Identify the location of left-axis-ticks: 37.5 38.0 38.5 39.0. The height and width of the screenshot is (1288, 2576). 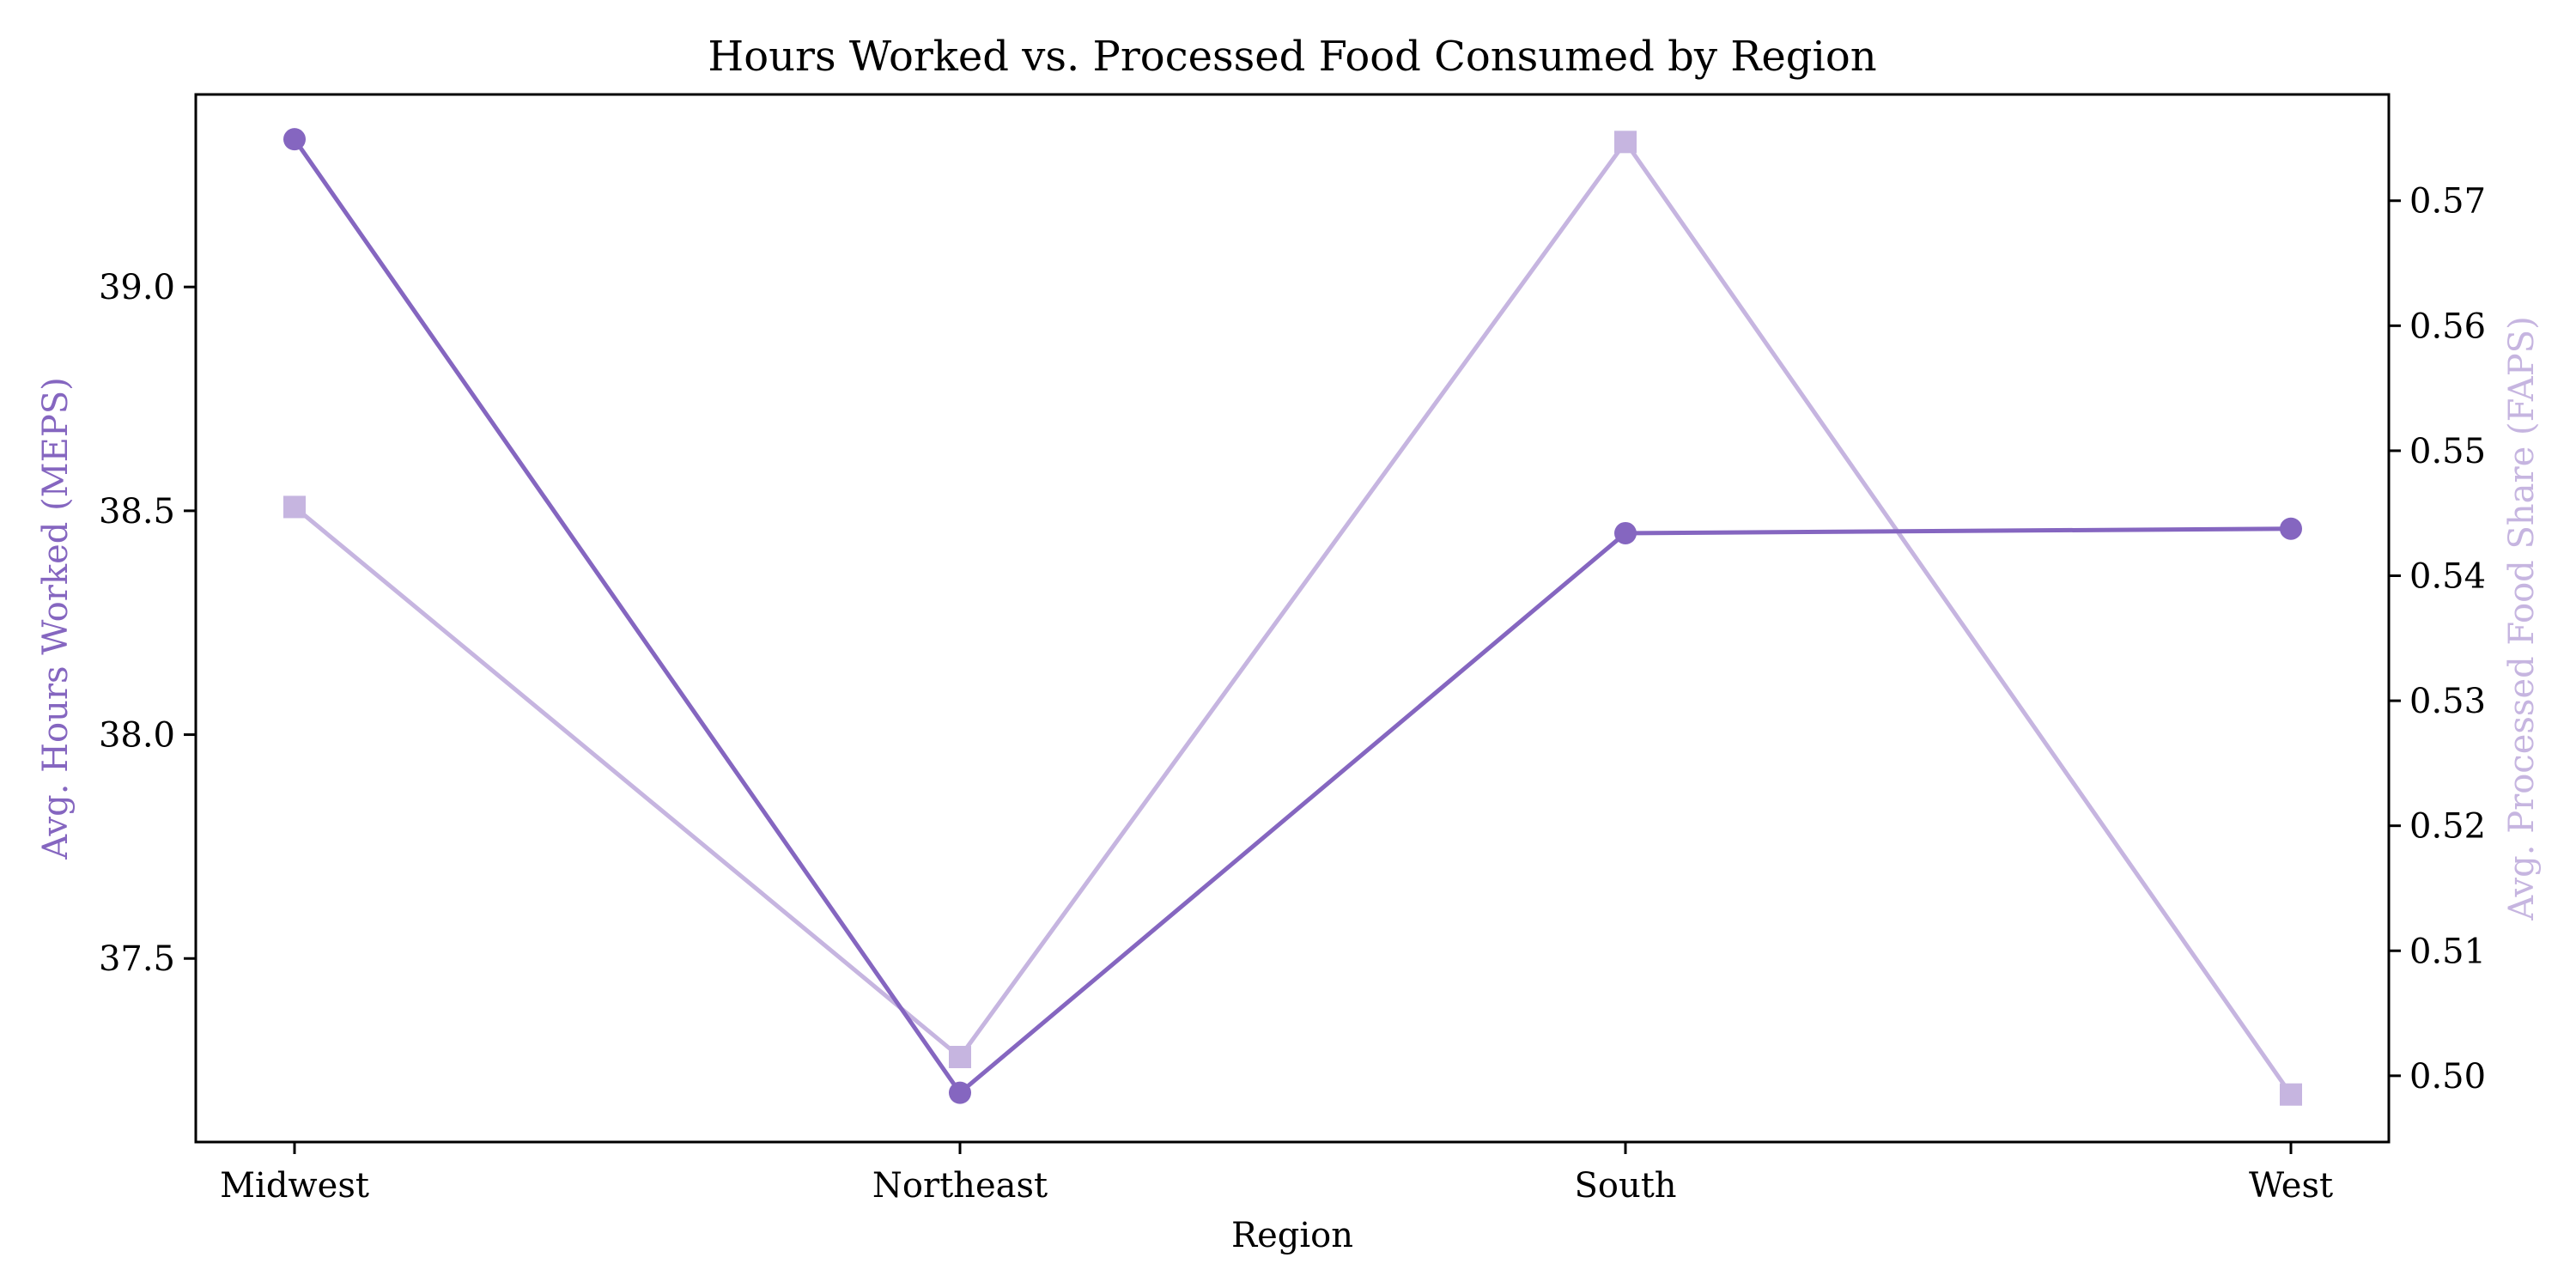
(148, 623).